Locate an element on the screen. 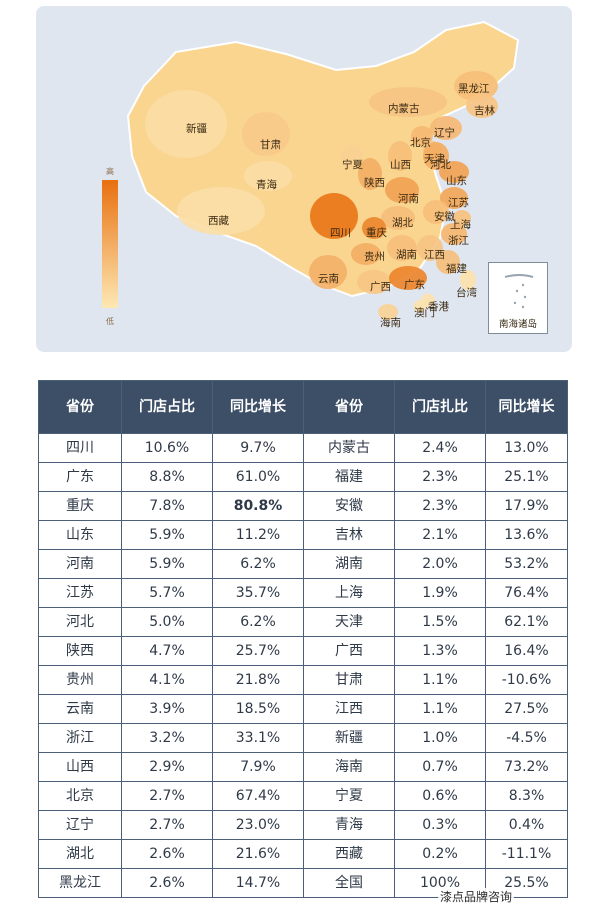 The height and width of the screenshot is (914, 600). south-china-sea-islands is located at coordinates (519, 291).